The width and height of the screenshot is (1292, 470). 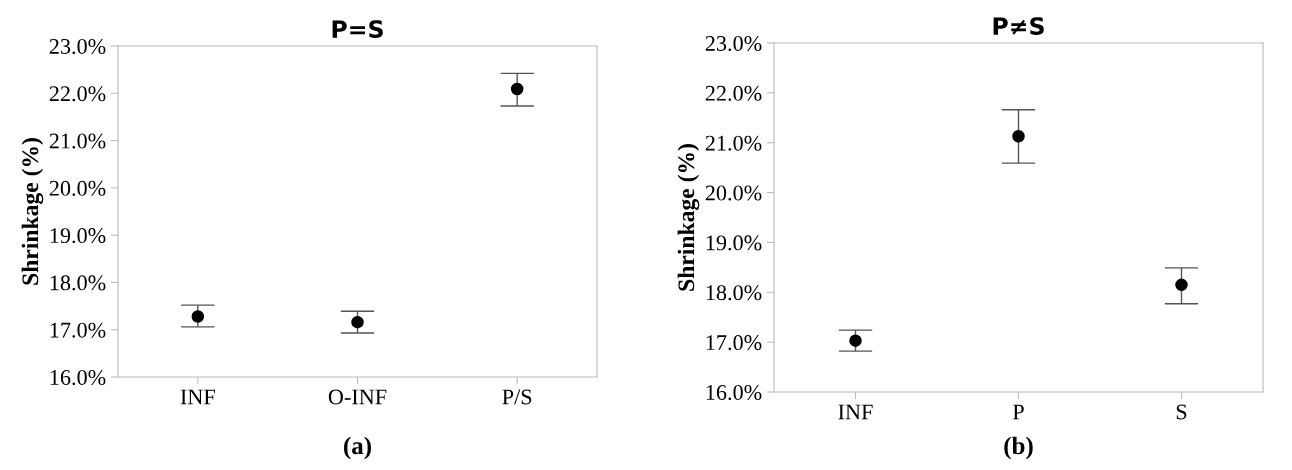 I want to click on x-tick-label: P/S, so click(x=517, y=397).